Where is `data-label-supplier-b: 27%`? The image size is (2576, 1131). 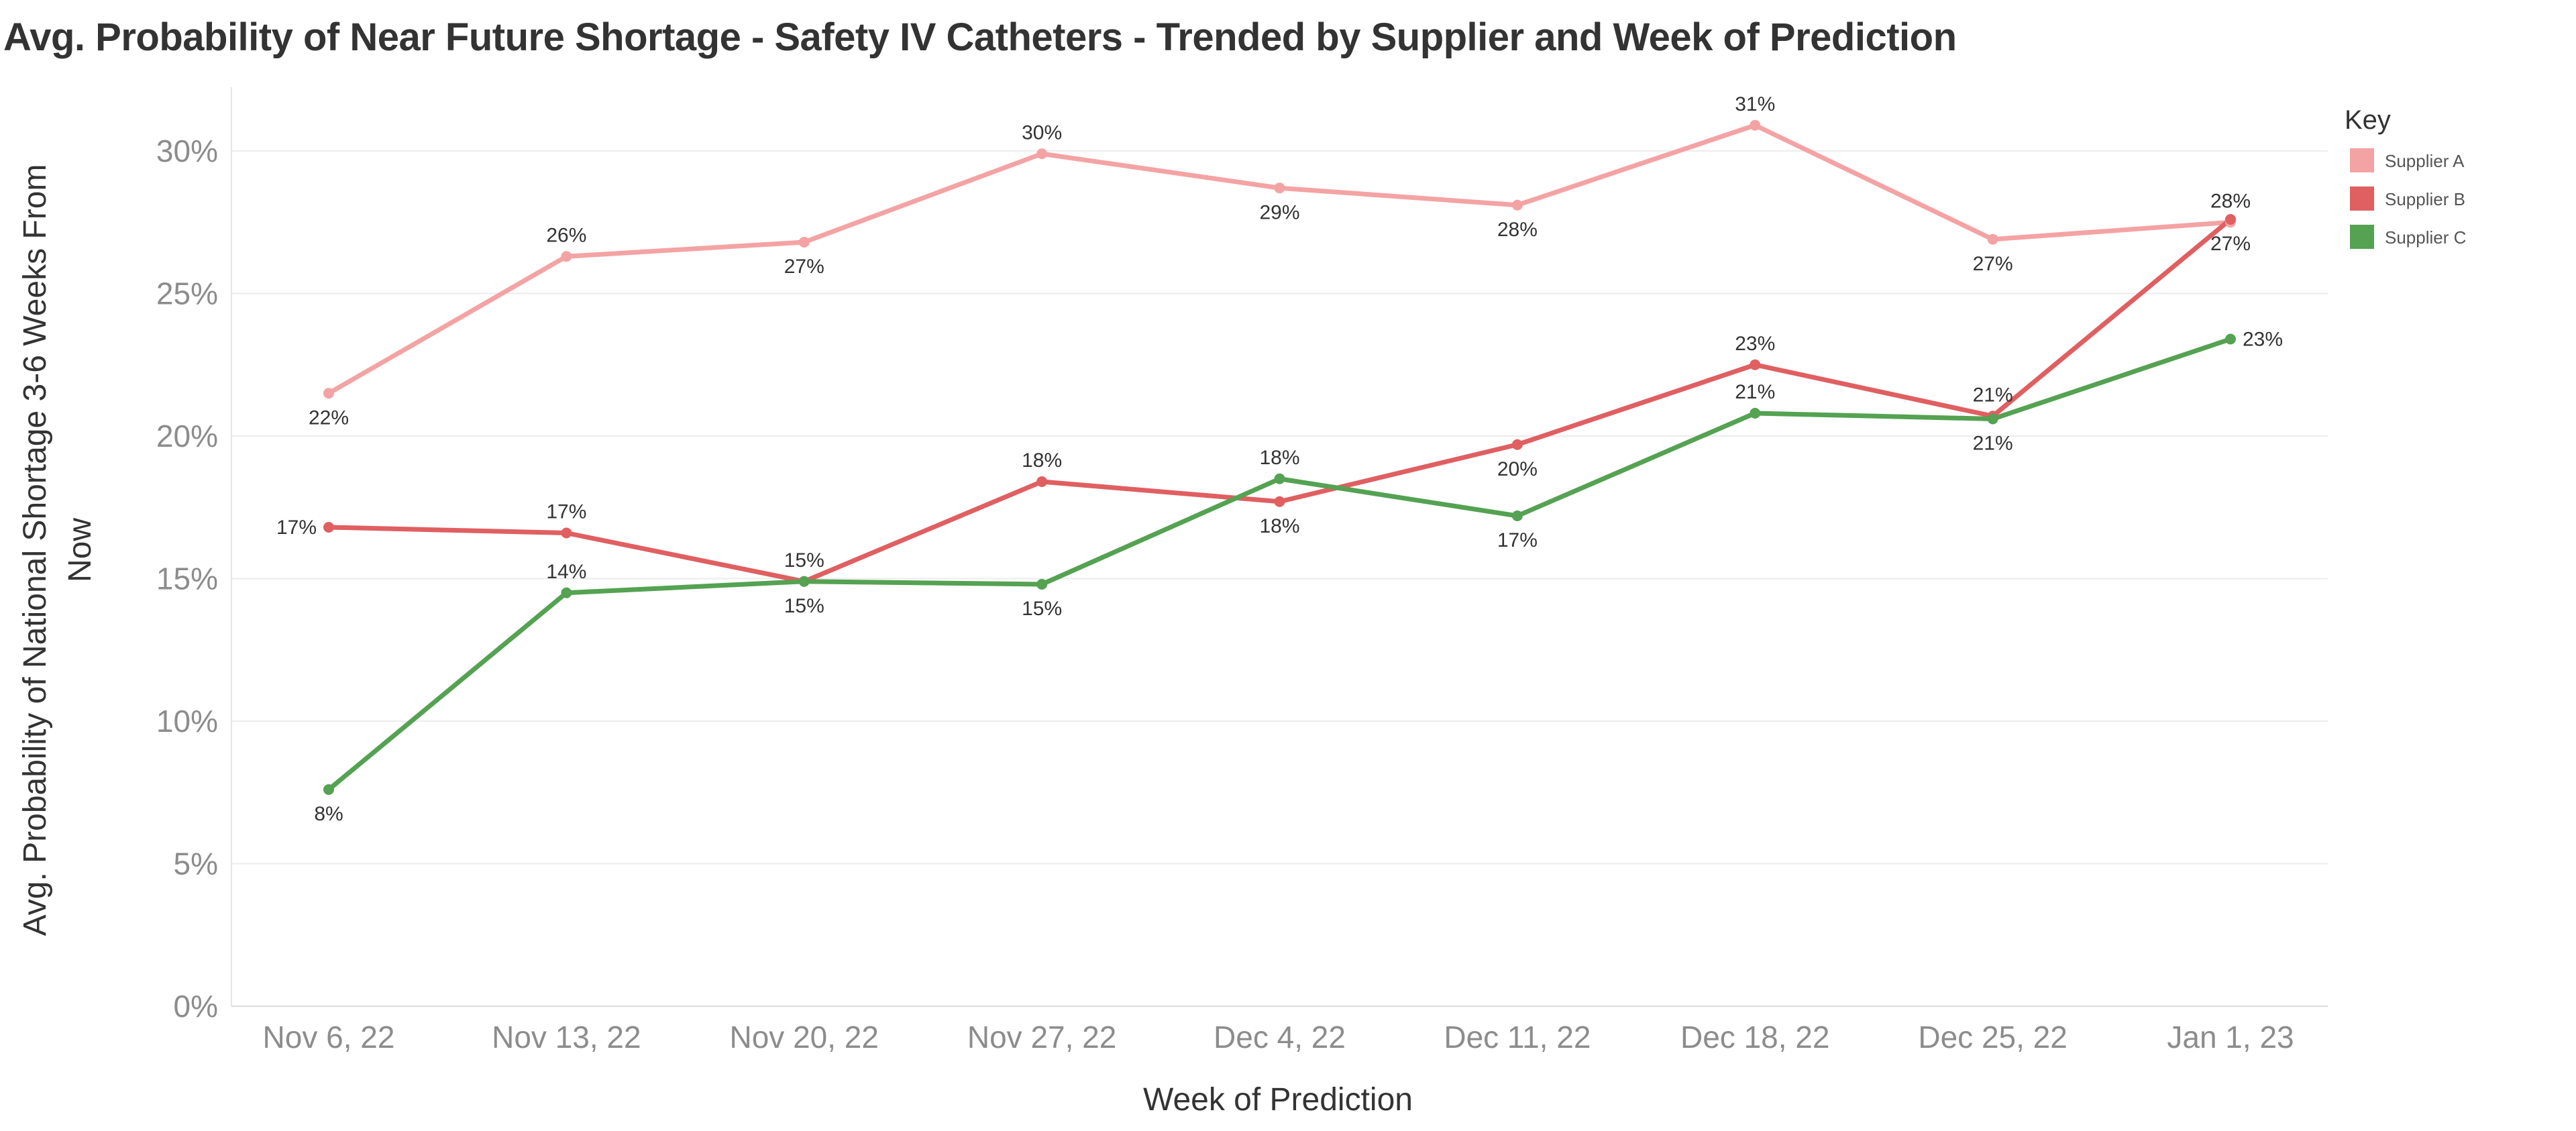 data-label-supplier-b: 27% is located at coordinates (2230, 244).